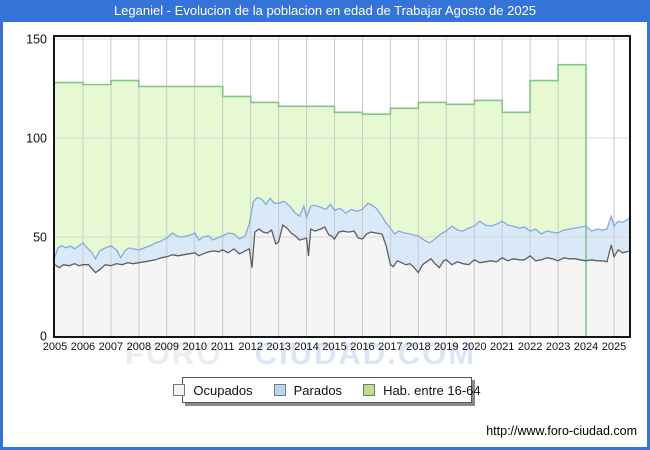  What do you see at coordinates (362, 347) in the screenshot?
I see `svg-text: 2016` at bounding box center [362, 347].